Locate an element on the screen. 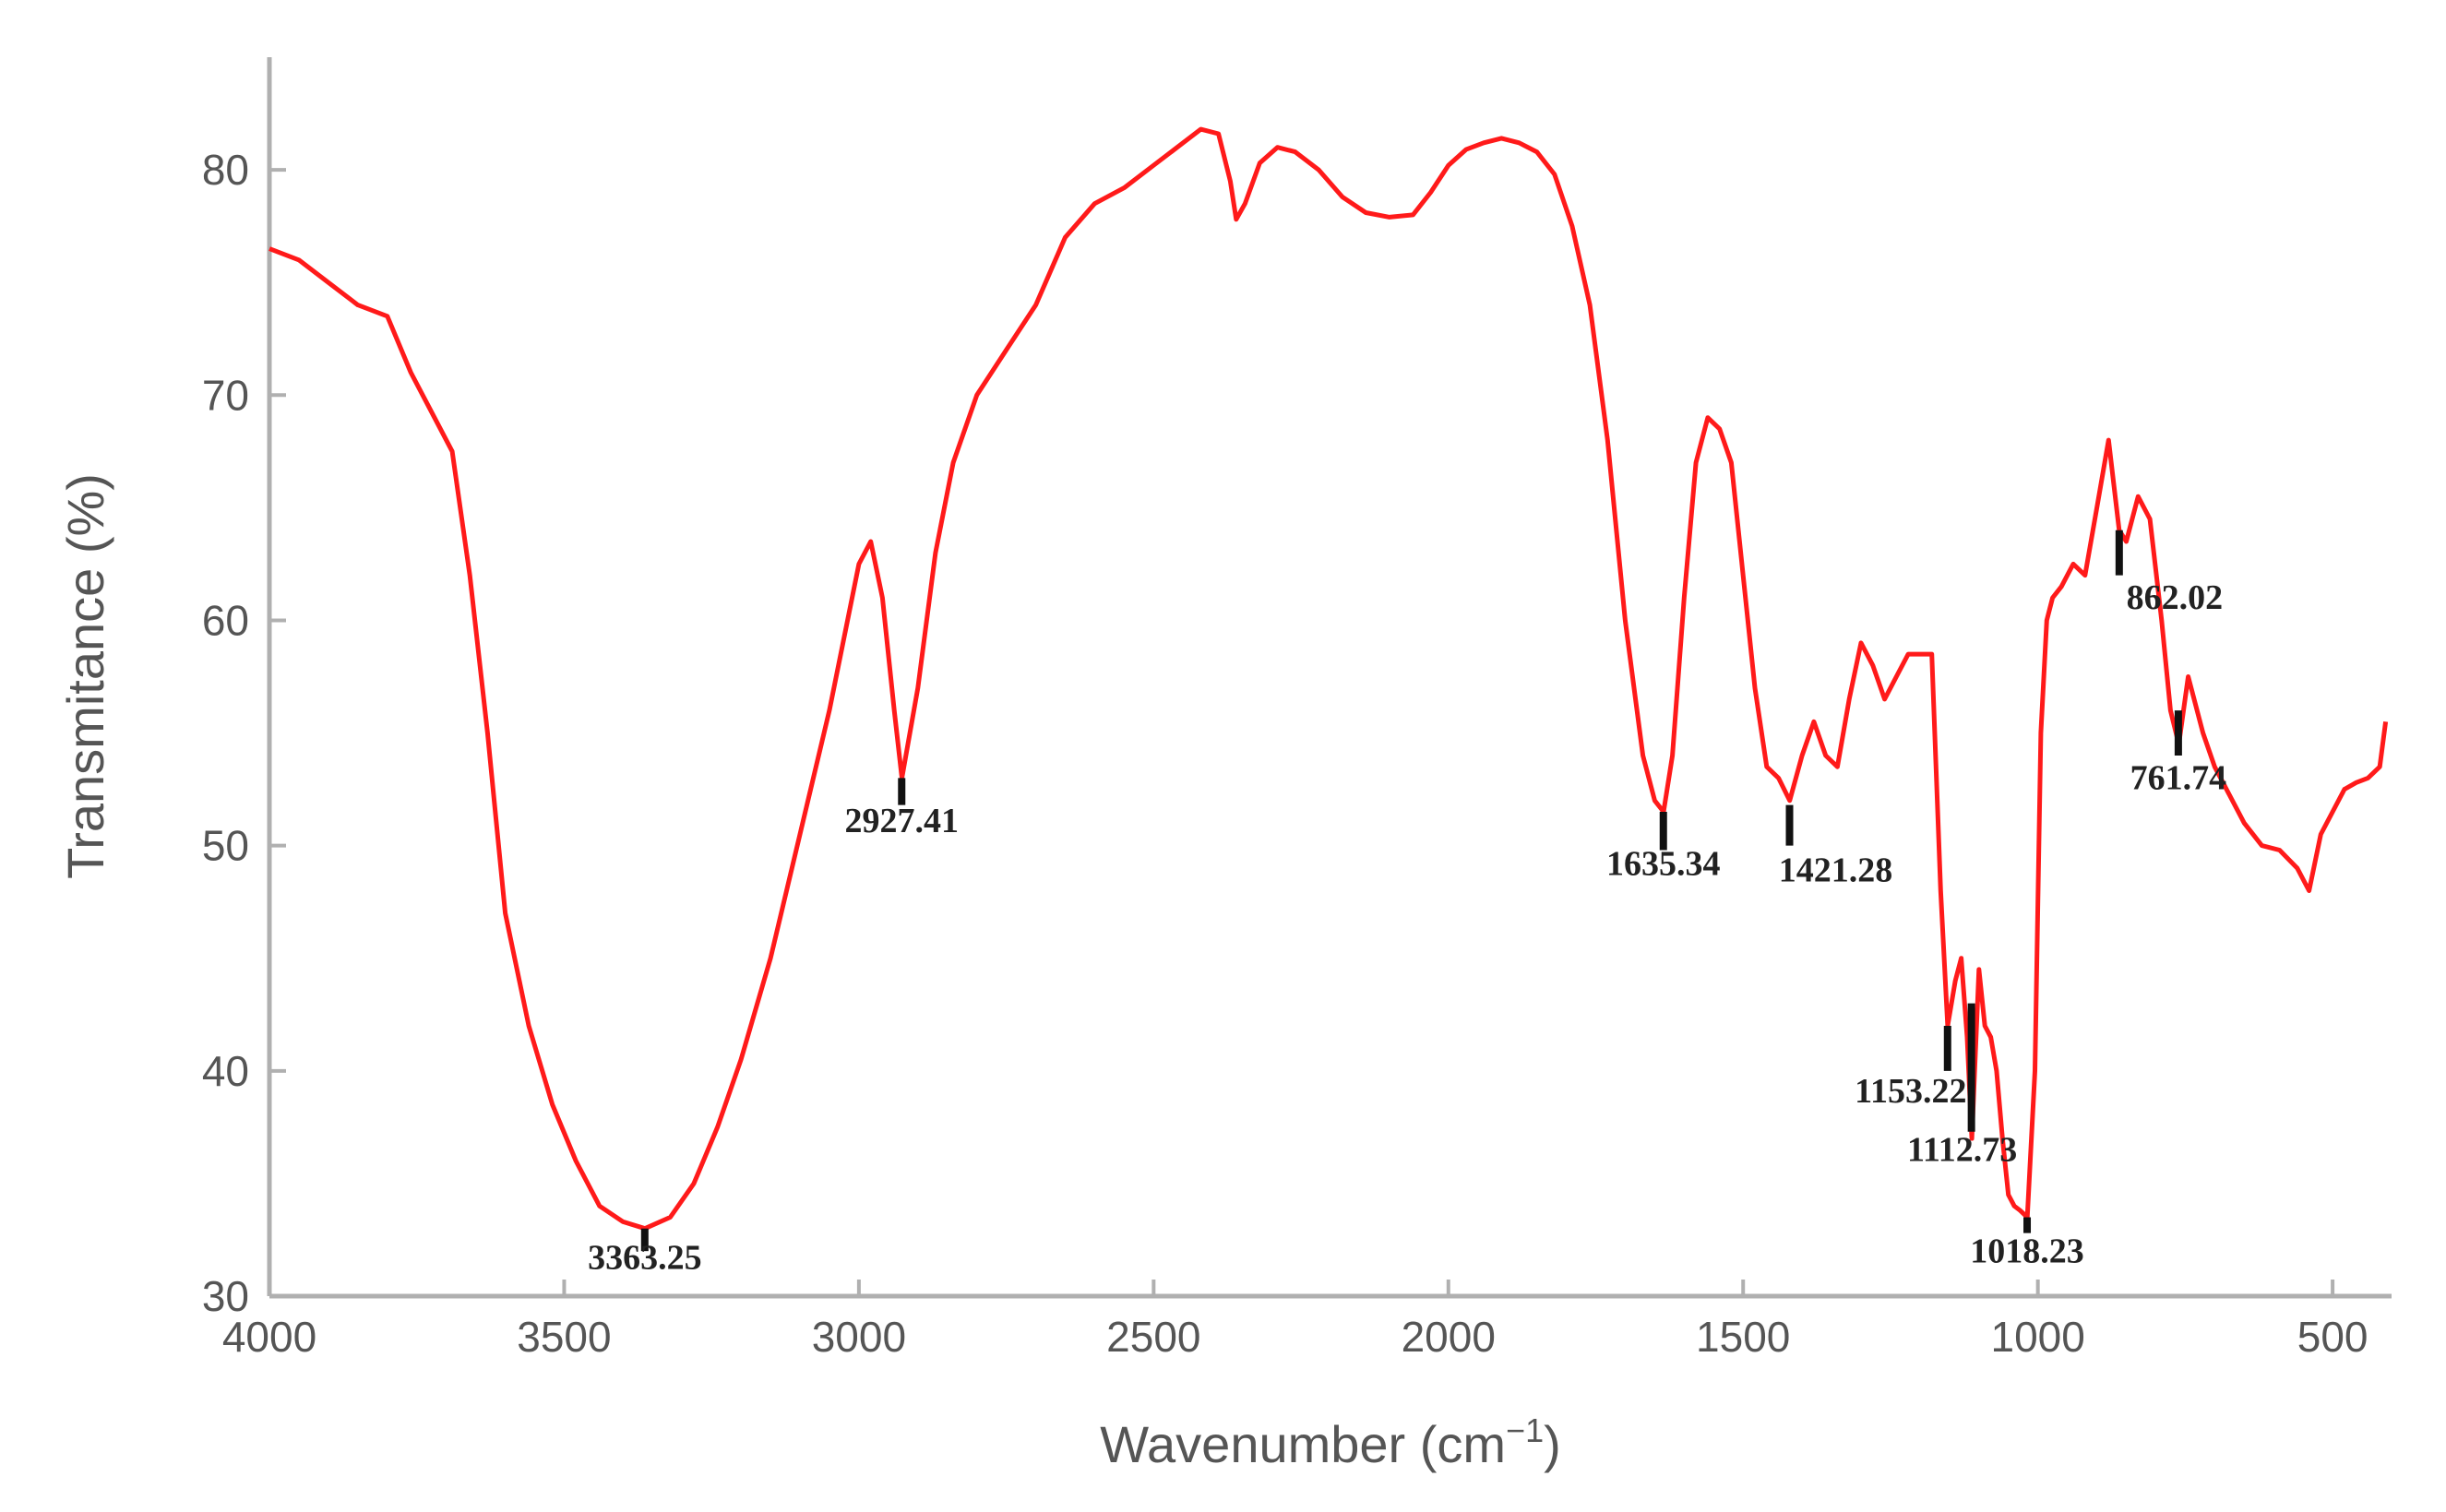 The height and width of the screenshot is (1512, 2446). peak-label: 1635.34 is located at coordinates (1663, 863).